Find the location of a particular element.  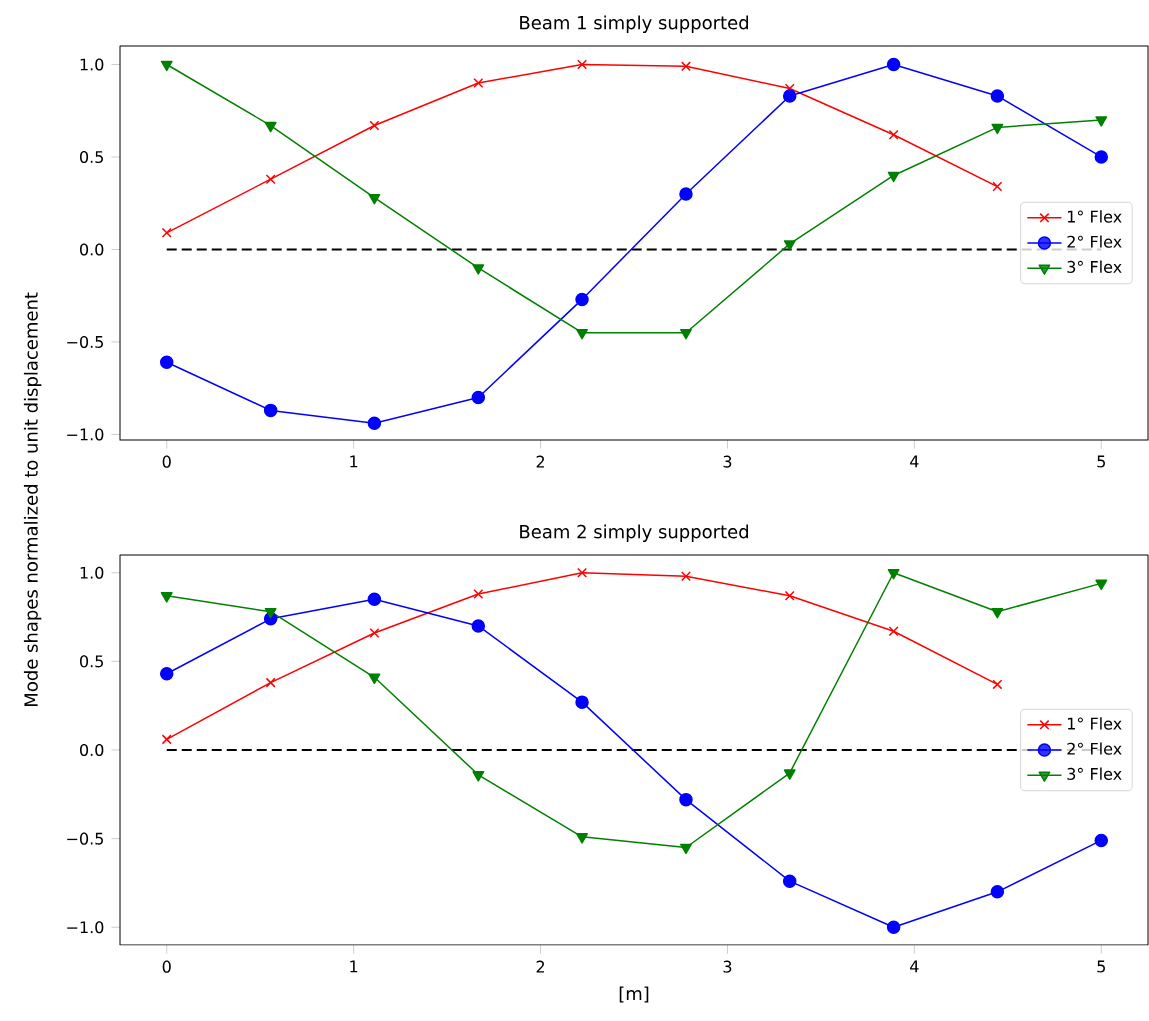

x-axis-title: [m] is located at coordinates (634, 994).